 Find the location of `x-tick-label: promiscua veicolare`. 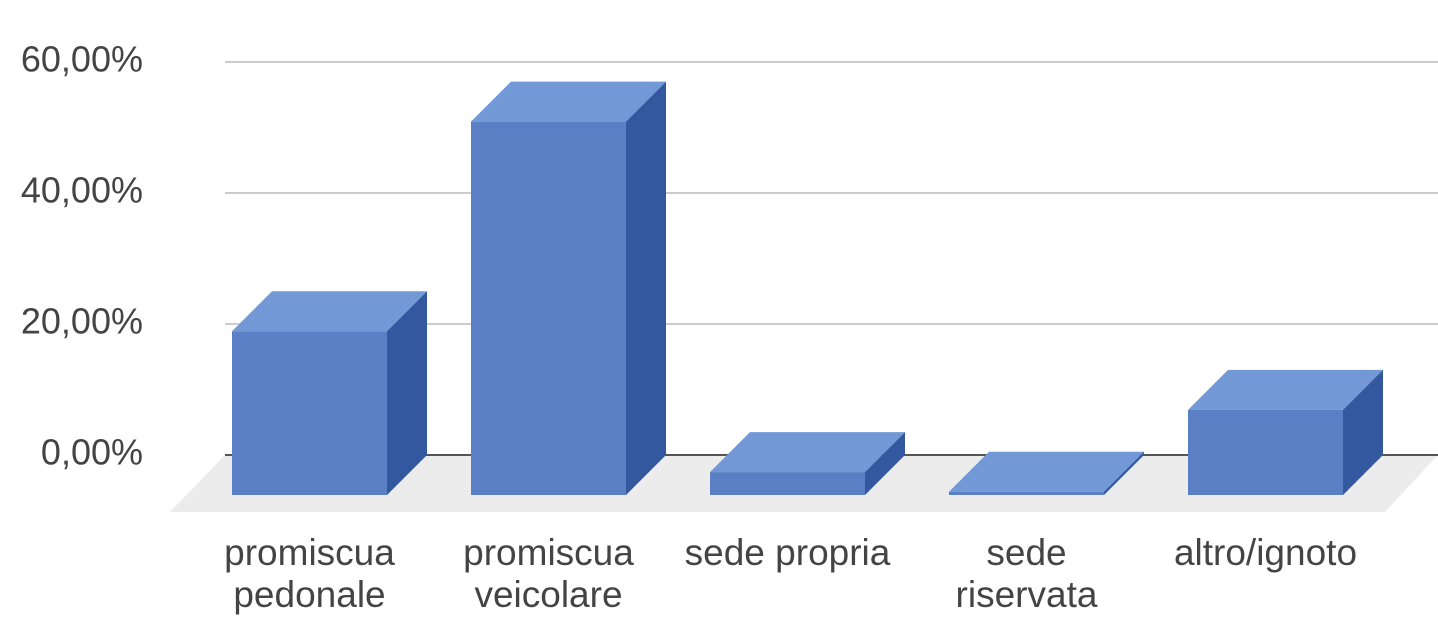

x-tick-label: promiscua veicolare is located at coordinates (548, 573).